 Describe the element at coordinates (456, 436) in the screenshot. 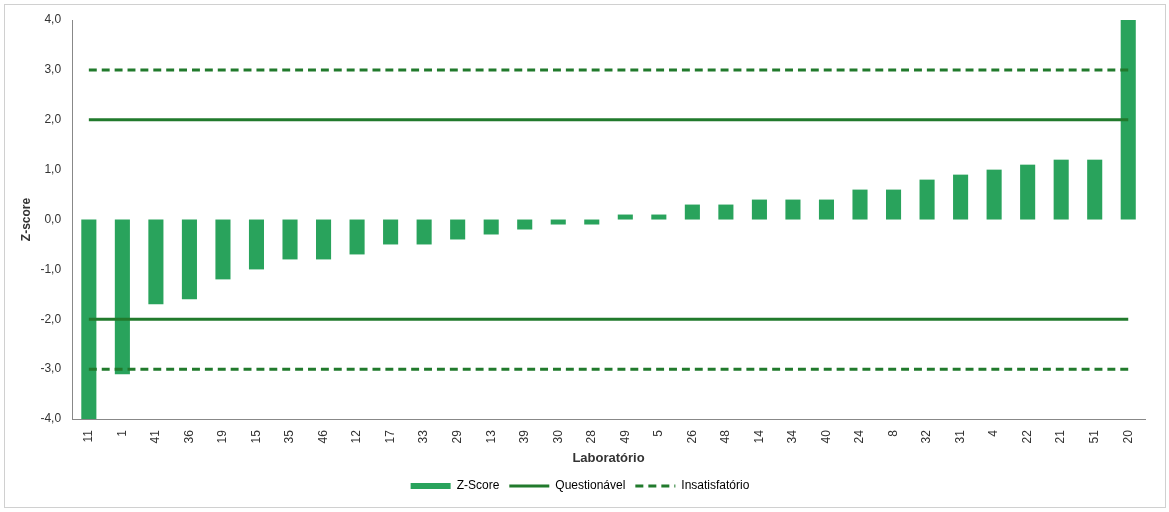

I see `x-tick-label: 29` at that location.